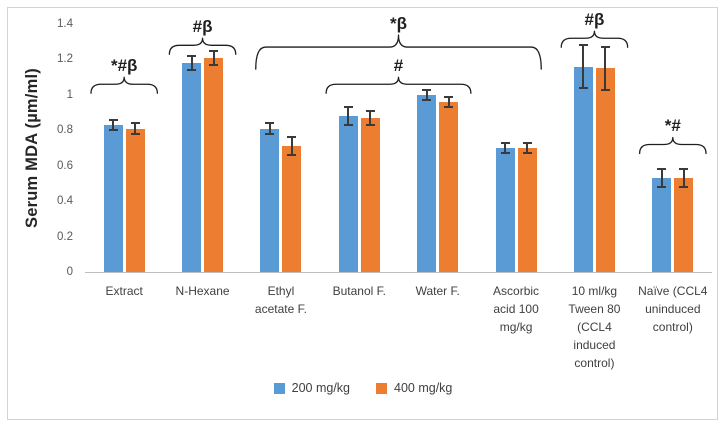 The width and height of the screenshot is (726, 427). What do you see at coordinates (65, 236) in the screenshot?
I see `y-tick-label-0.2: 0.2` at bounding box center [65, 236].